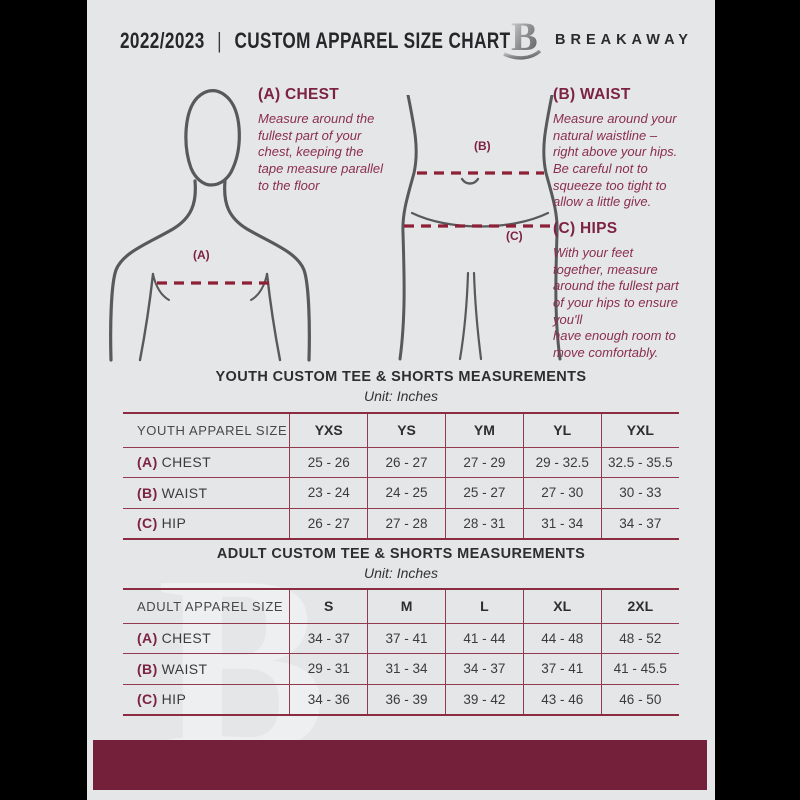 This screenshot has height=800, width=800. Describe the element at coordinates (401, 377) in the screenshot. I see `youth-section-title: YOUTH CUSTOM TEE & SHORTS MEASUREMENTS` at that location.